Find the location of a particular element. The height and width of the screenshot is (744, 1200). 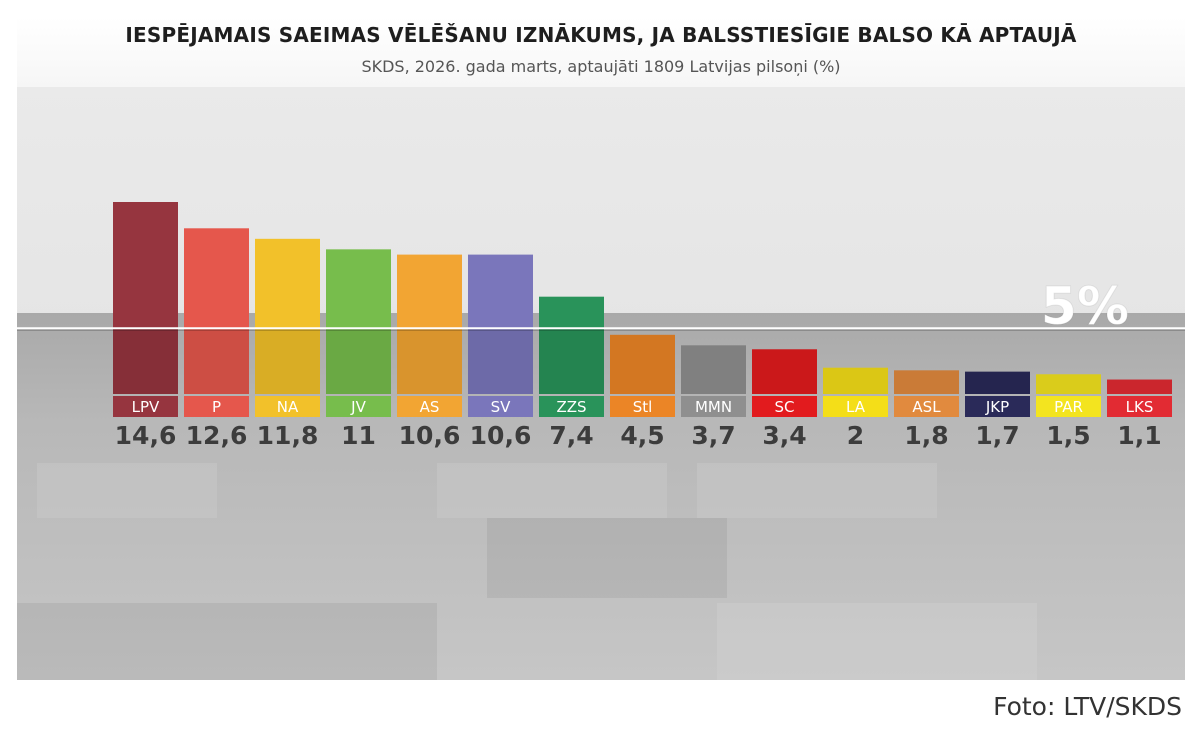

value-label: 1,7 is located at coordinates (997, 435).